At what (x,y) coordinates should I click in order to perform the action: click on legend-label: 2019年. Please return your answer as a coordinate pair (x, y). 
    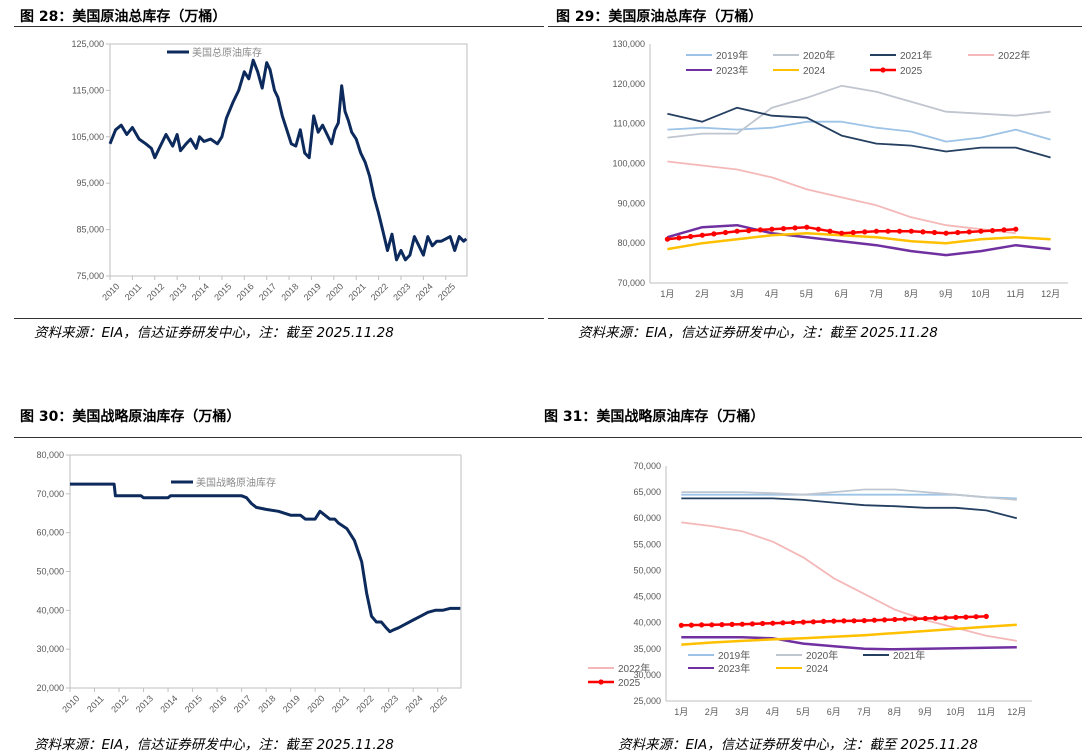
    Looking at the image, I should click on (734, 655).